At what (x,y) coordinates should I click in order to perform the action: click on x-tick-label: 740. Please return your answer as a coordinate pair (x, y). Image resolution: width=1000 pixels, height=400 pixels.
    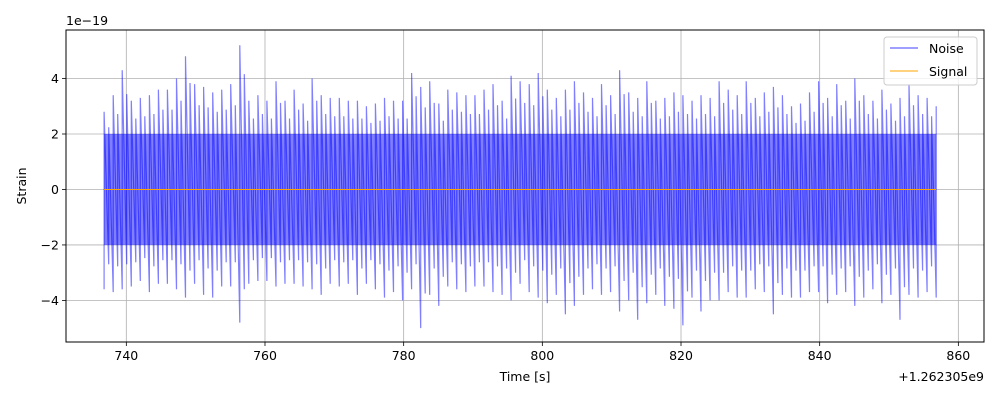
    Looking at the image, I should click on (126, 355).